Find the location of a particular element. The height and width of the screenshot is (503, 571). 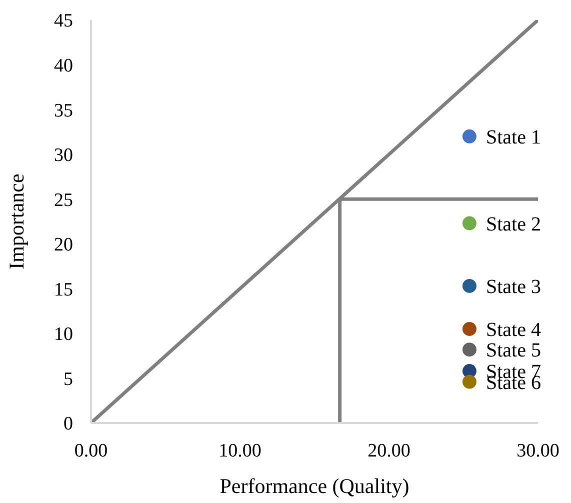

y-tick-label: 10 is located at coordinates (63, 335).